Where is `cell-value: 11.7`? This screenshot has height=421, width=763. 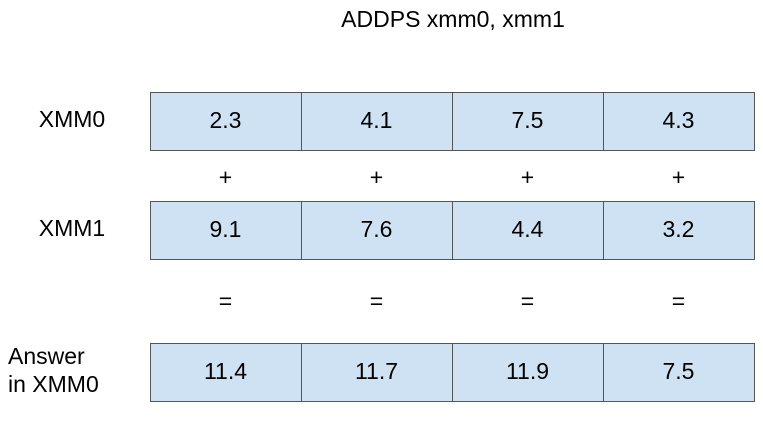
cell-value: 11.7 is located at coordinates (376, 371).